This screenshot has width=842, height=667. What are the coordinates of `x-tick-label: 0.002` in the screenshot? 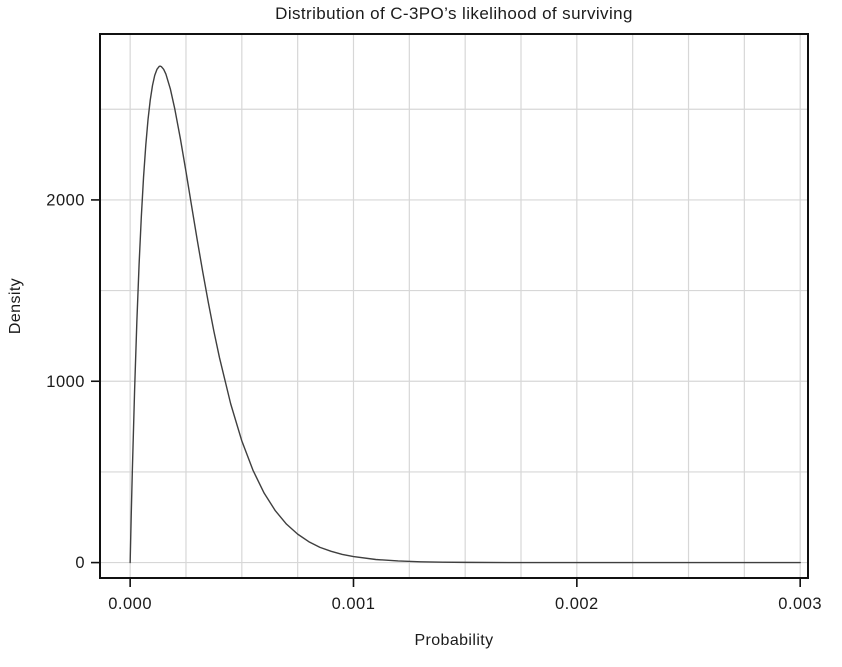 It's located at (577, 604).